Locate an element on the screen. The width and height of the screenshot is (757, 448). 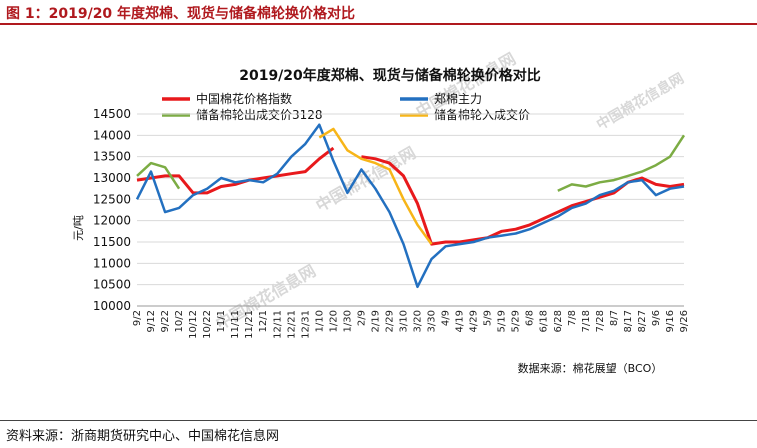
watermark-text-2: 中国棉花信息网 is located at coordinates (366, 179).